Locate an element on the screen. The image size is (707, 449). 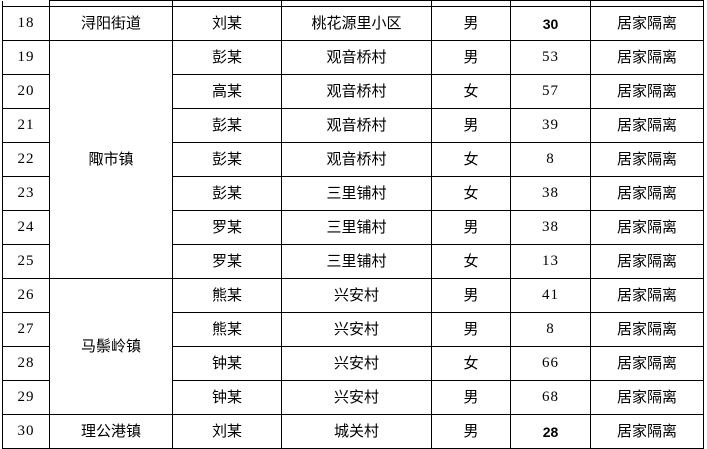
age-cell: 13 is located at coordinates (550, 261).